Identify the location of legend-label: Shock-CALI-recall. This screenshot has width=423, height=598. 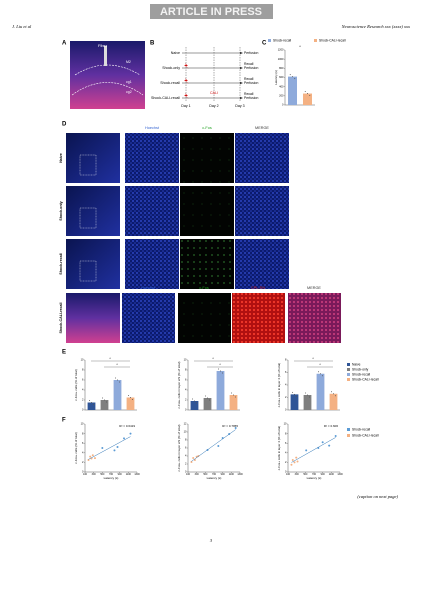
(365, 435).